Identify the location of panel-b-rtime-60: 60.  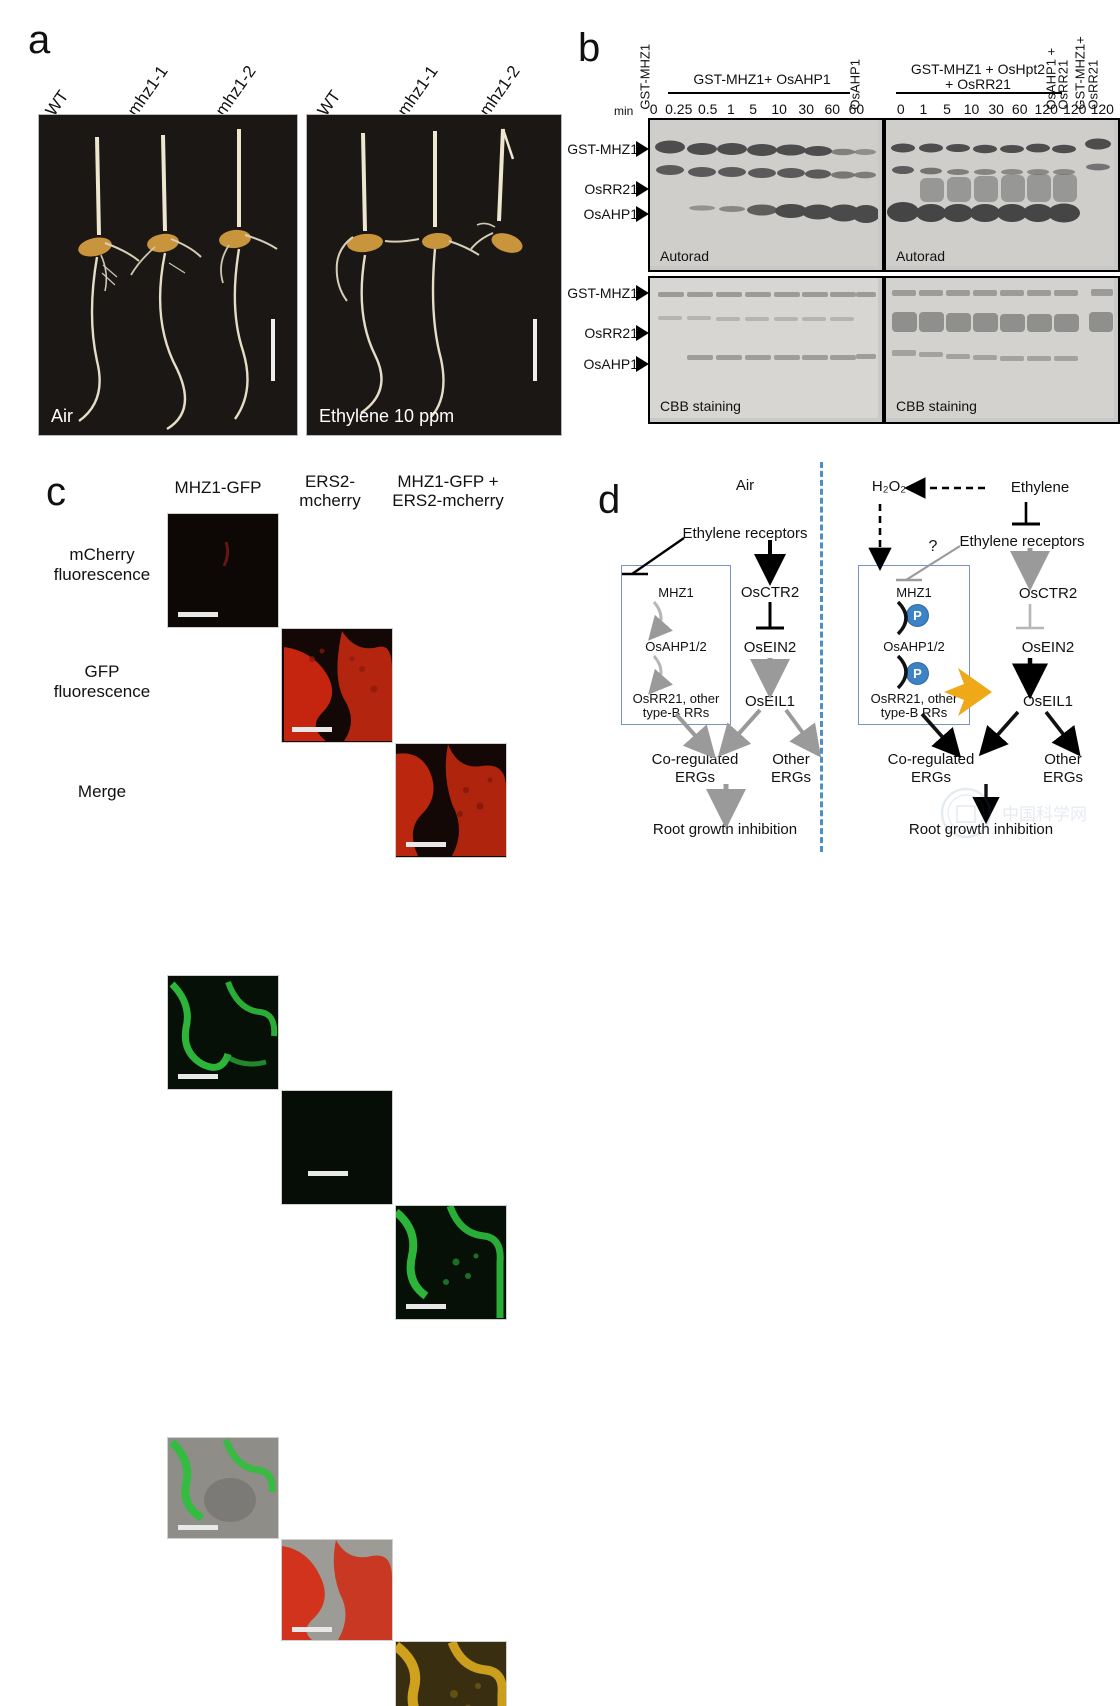
(1020, 109).